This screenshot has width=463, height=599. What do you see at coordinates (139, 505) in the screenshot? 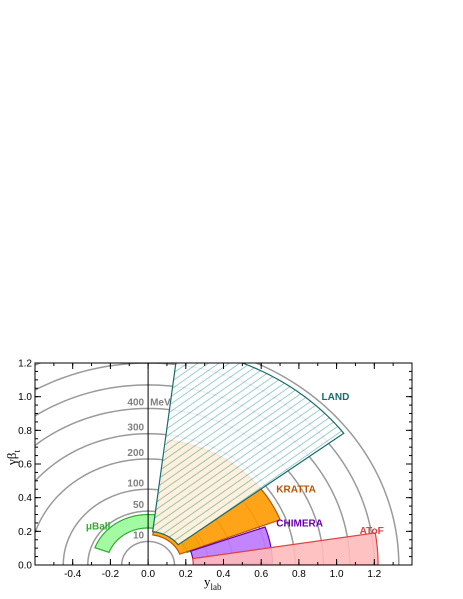
I see `energy-label-1: 50` at bounding box center [139, 505].